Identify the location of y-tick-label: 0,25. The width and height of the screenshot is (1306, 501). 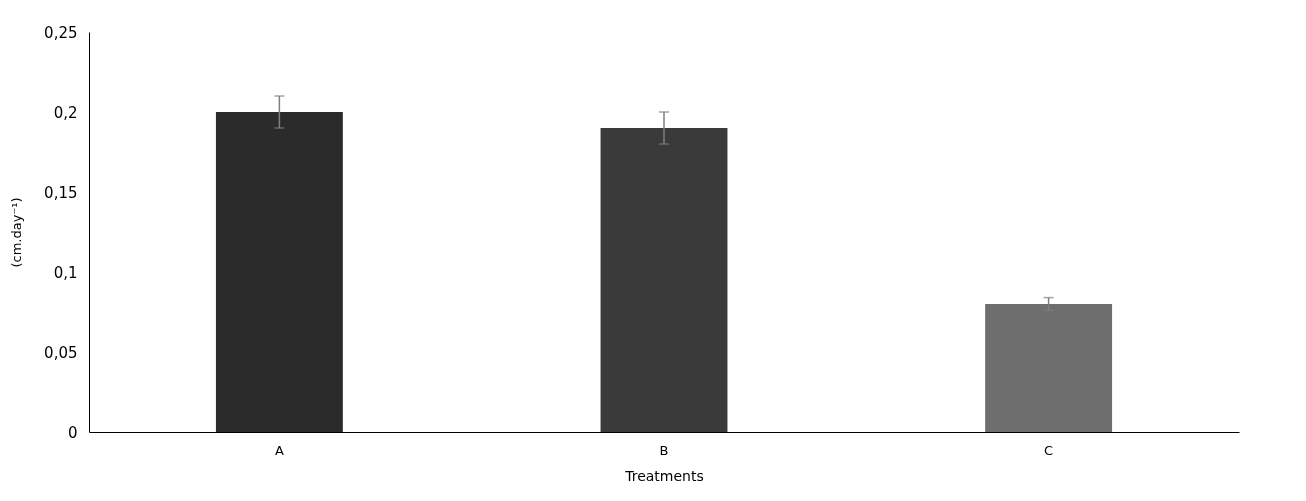
(61, 32).